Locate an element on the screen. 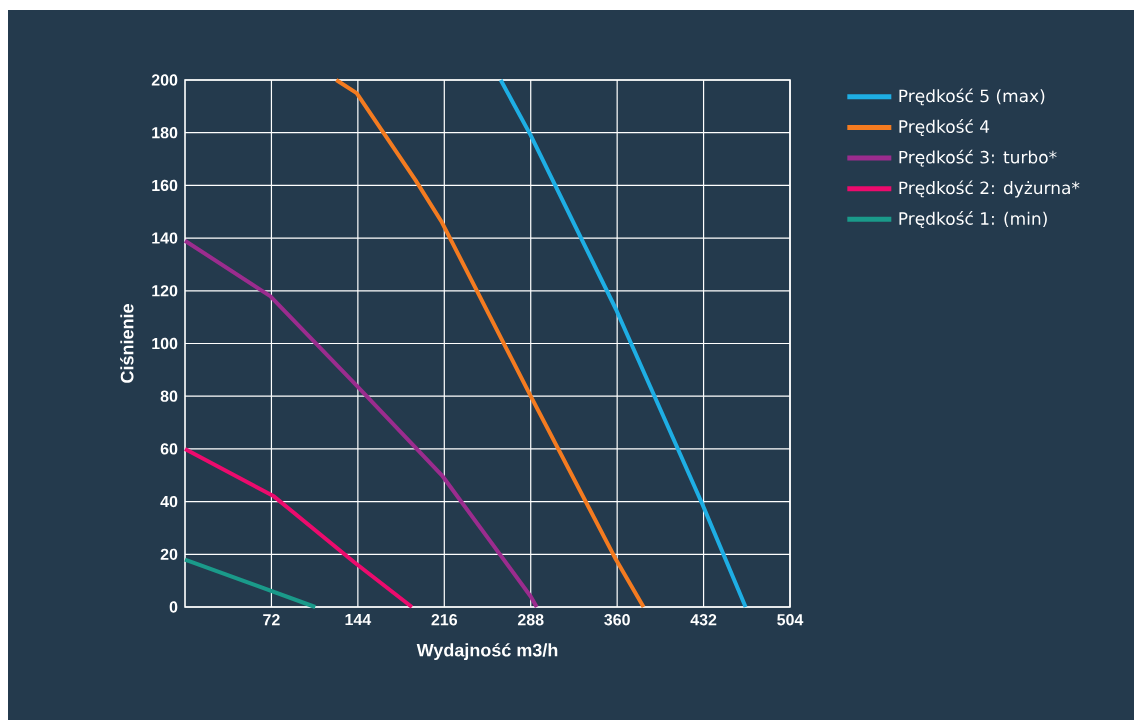 The width and height of the screenshot is (1134, 720). y-tick-label: 120 is located at coordinates (165, 291).